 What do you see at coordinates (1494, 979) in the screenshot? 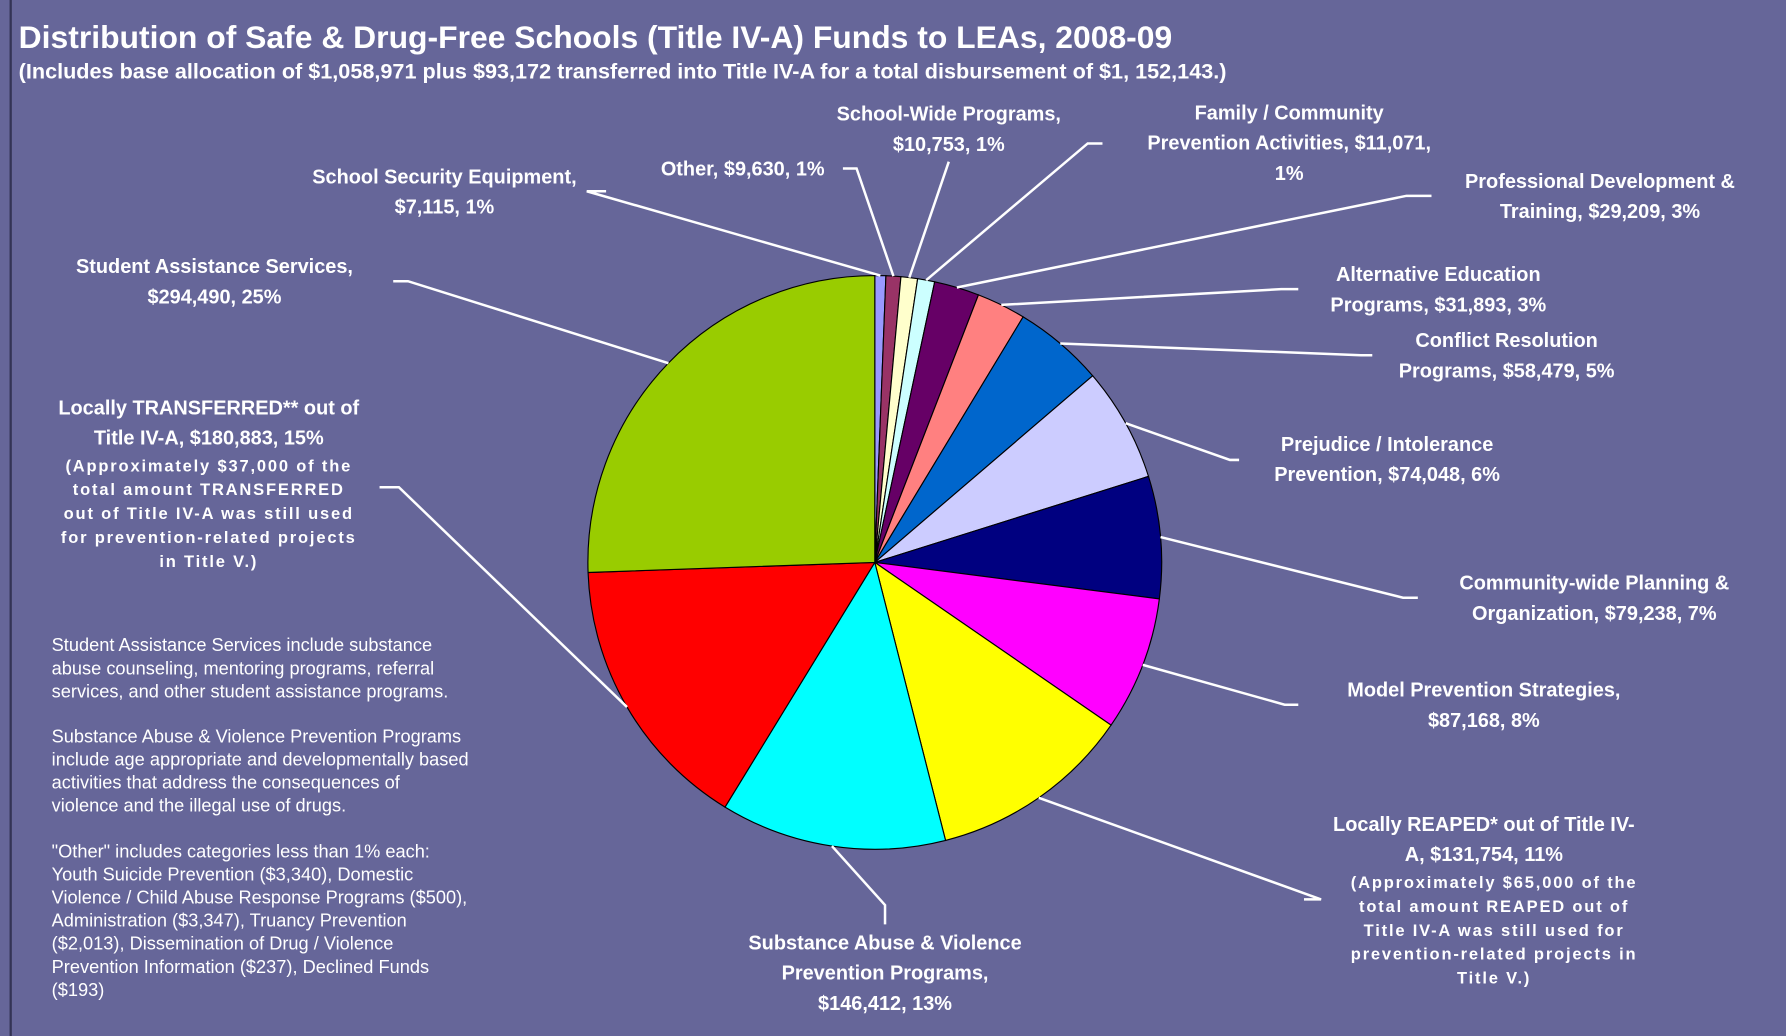
I see `annotation: Title V.)` at bounding box center [1494, 979].